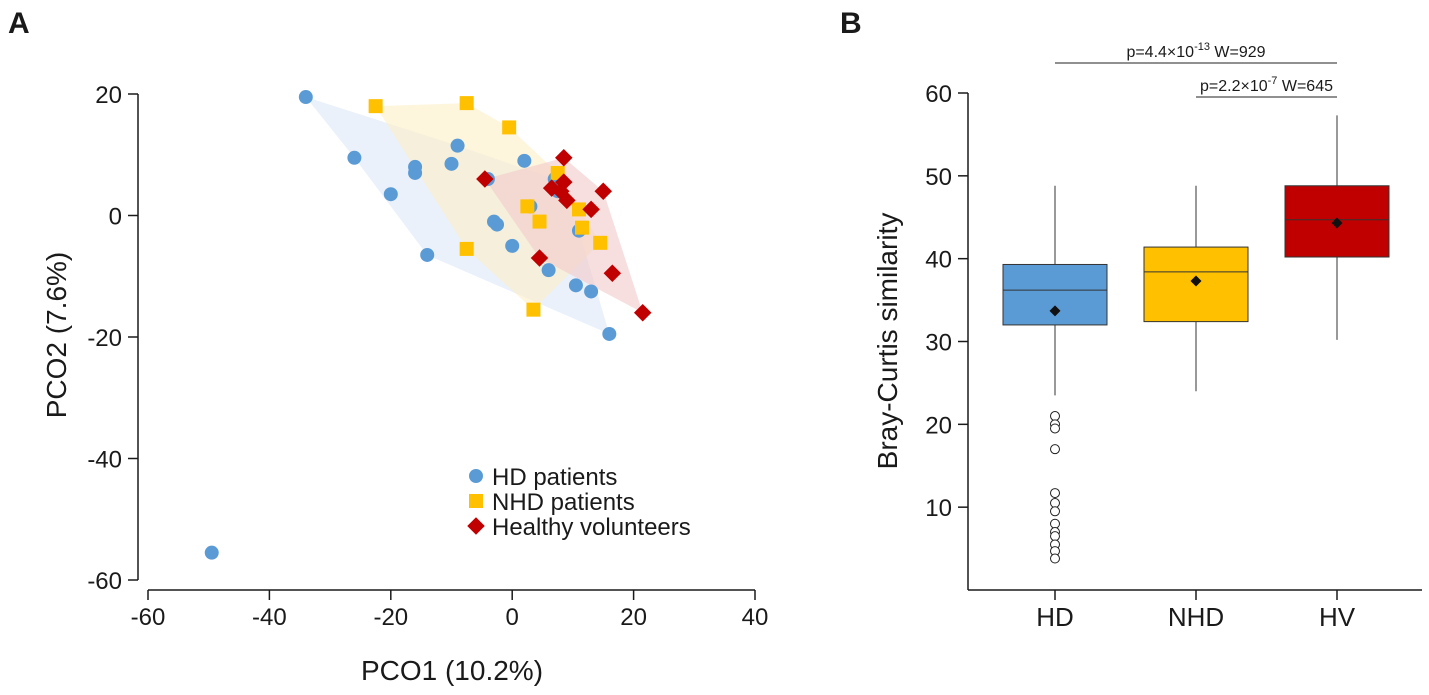 The height and width of the screenshot is (695, 1429). What do you see at coordinates (1234, 86) in the screenshot?
I see `p-value-base: p=2.2×10` at bounding box center [1234, 86].